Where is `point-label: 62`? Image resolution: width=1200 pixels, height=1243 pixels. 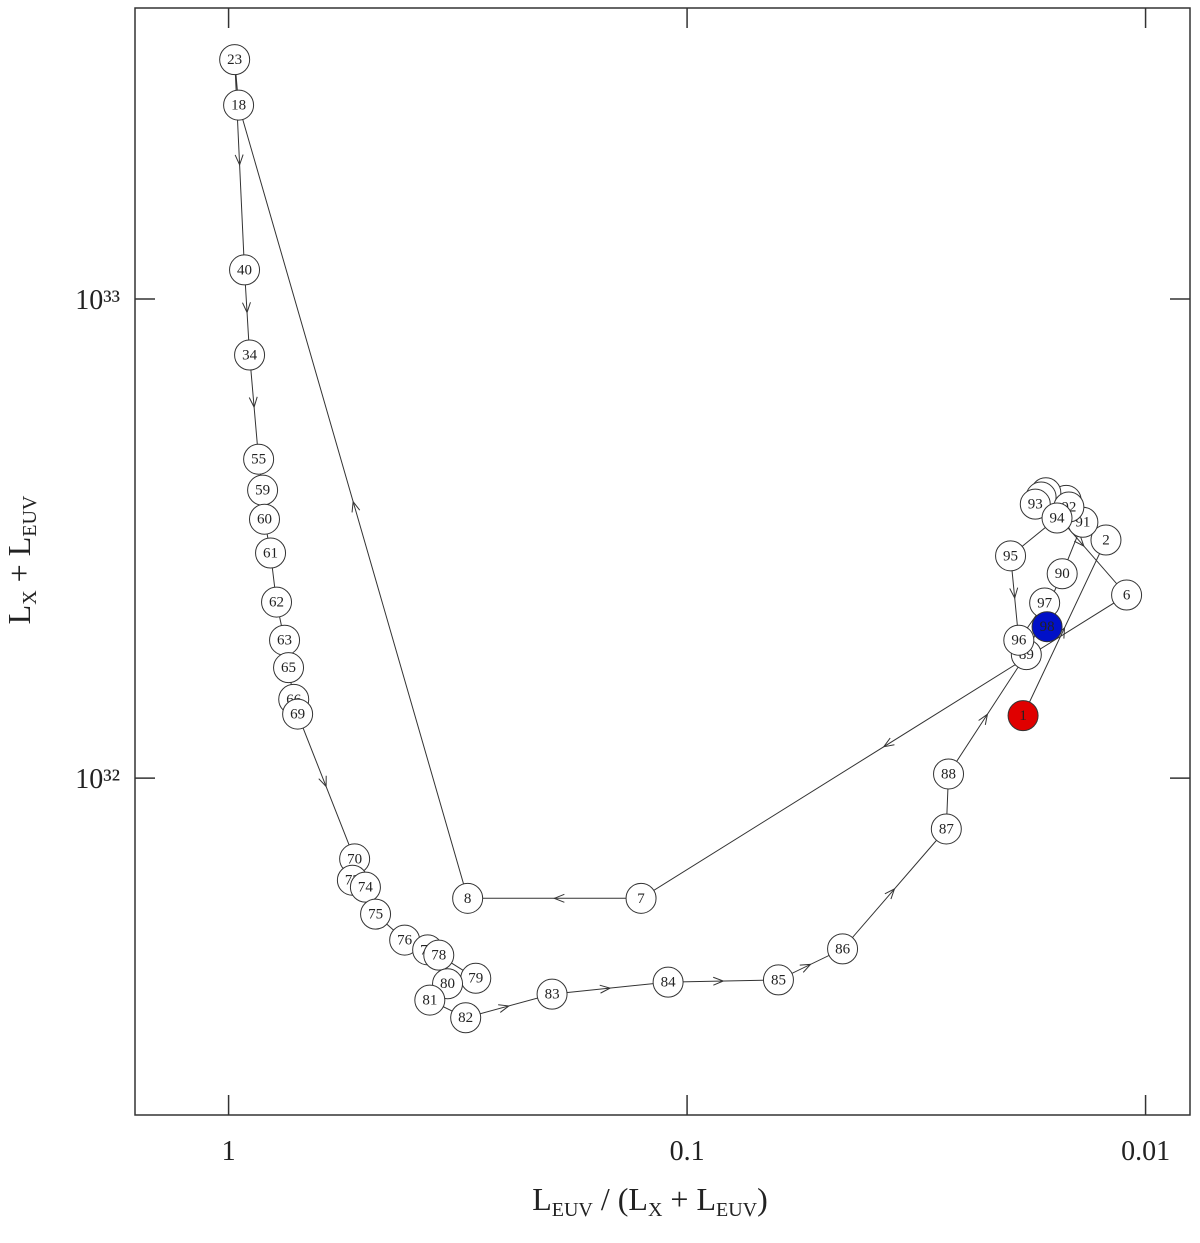 point-label: 62 is located at coordinates (276, 603).